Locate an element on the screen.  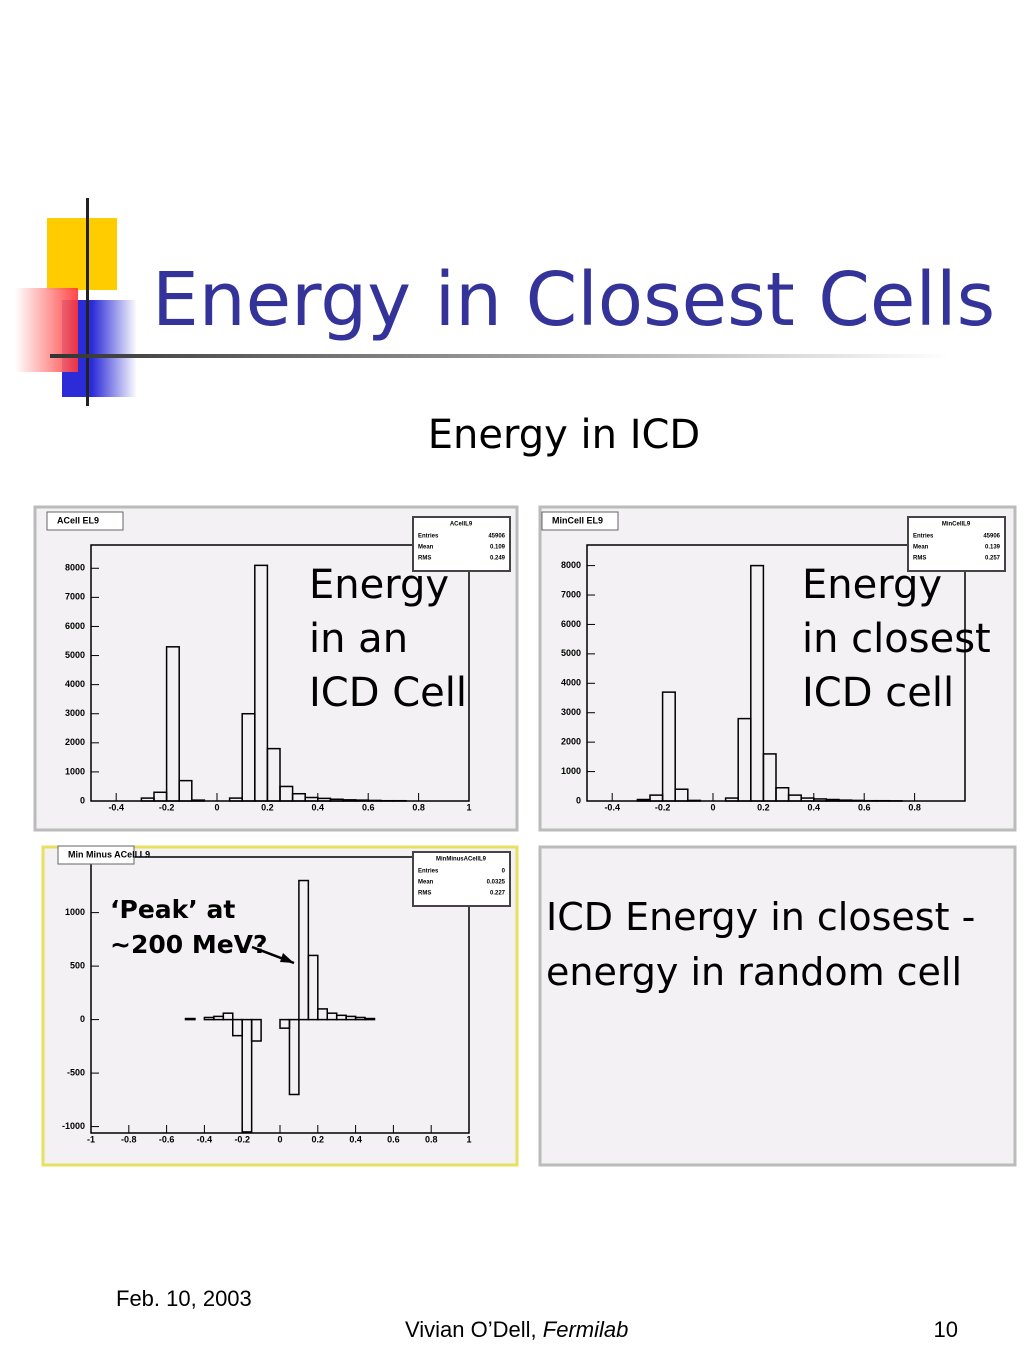
arrow-head is located at coordinates (287, 958).